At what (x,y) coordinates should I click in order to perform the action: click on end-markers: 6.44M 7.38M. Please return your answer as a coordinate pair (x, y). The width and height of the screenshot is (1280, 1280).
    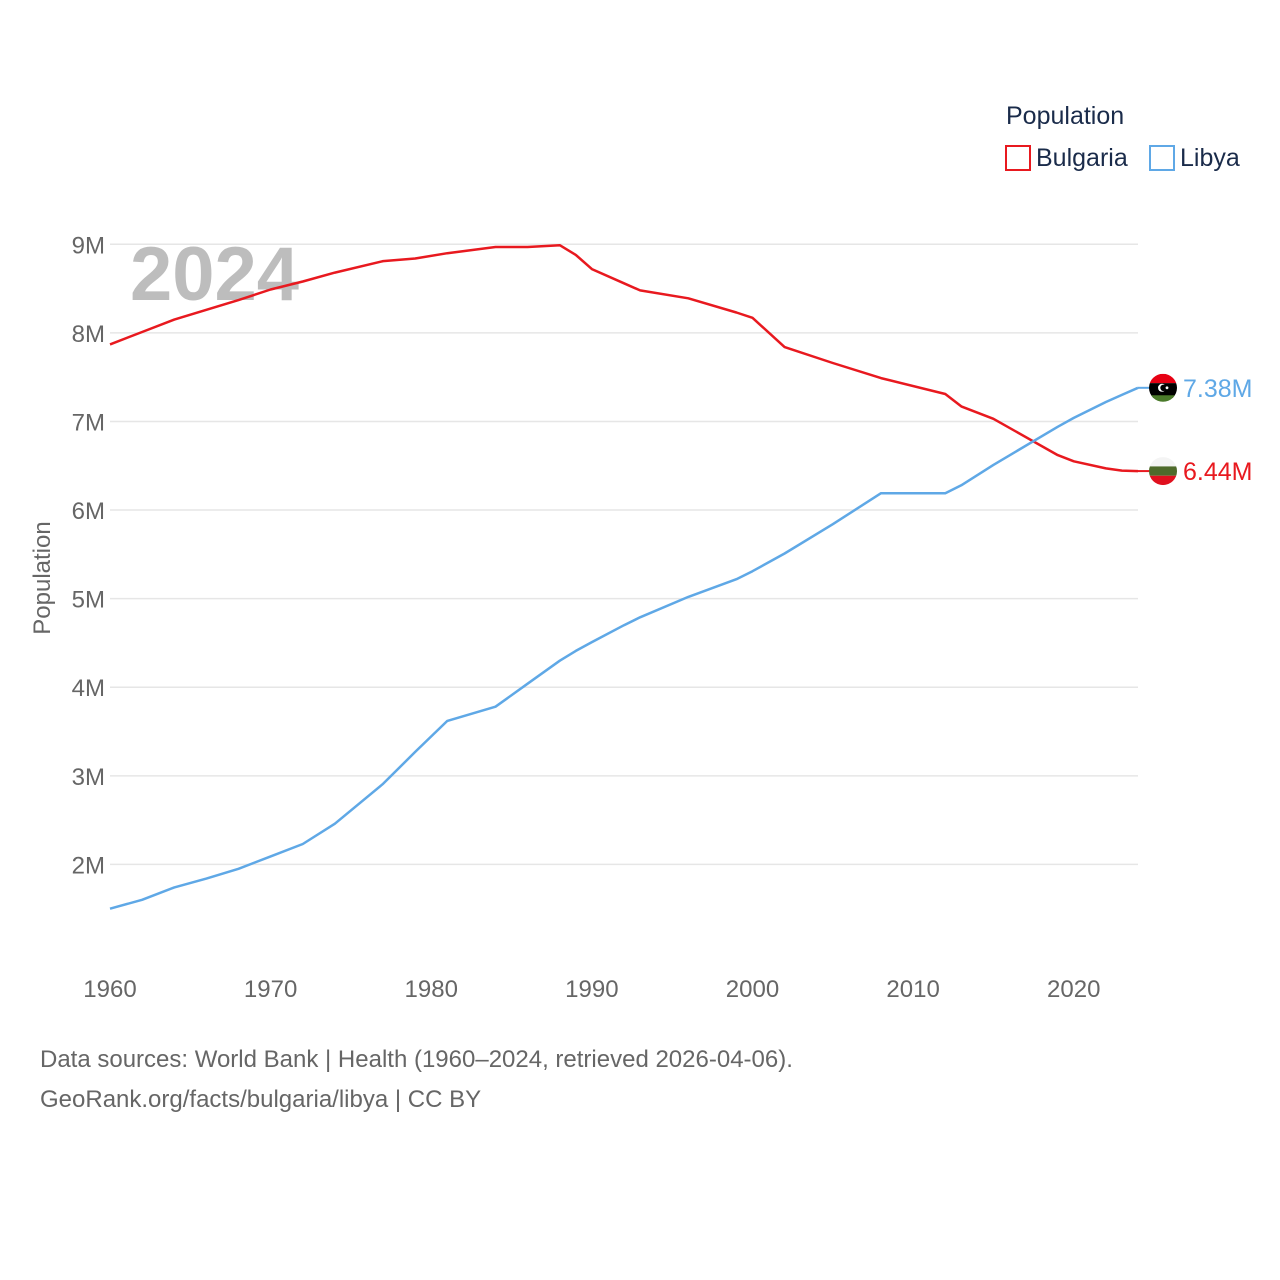
    Looking at the image, I should click on (1195, 429).